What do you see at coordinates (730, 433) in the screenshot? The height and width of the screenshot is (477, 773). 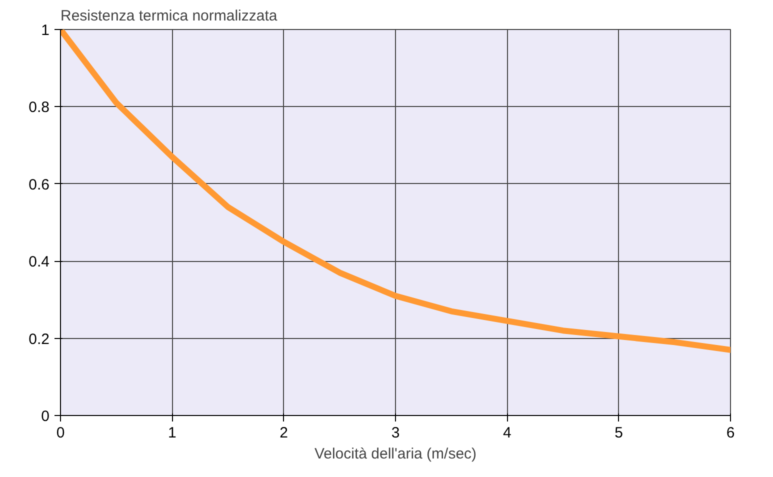 I see `x-tick-label: 6` at bounding box center [730, 433].